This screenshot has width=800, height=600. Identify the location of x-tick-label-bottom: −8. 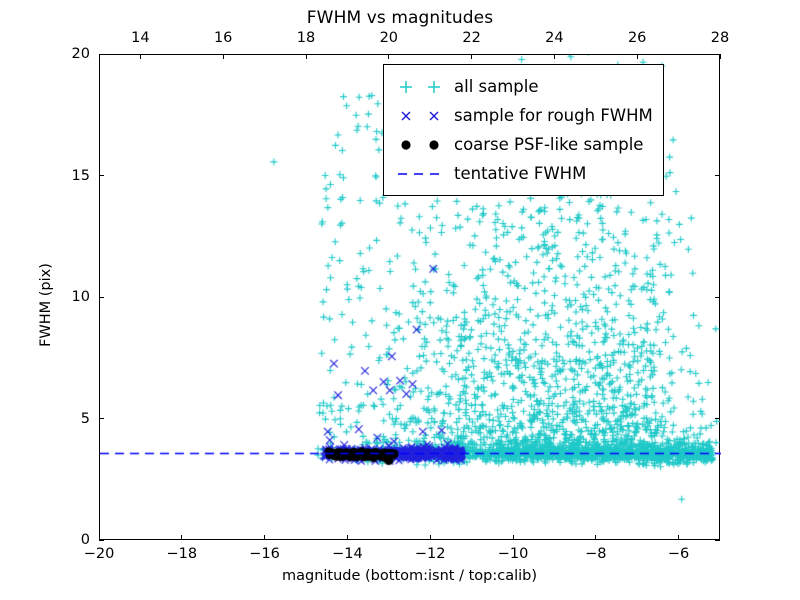
(596, 554).